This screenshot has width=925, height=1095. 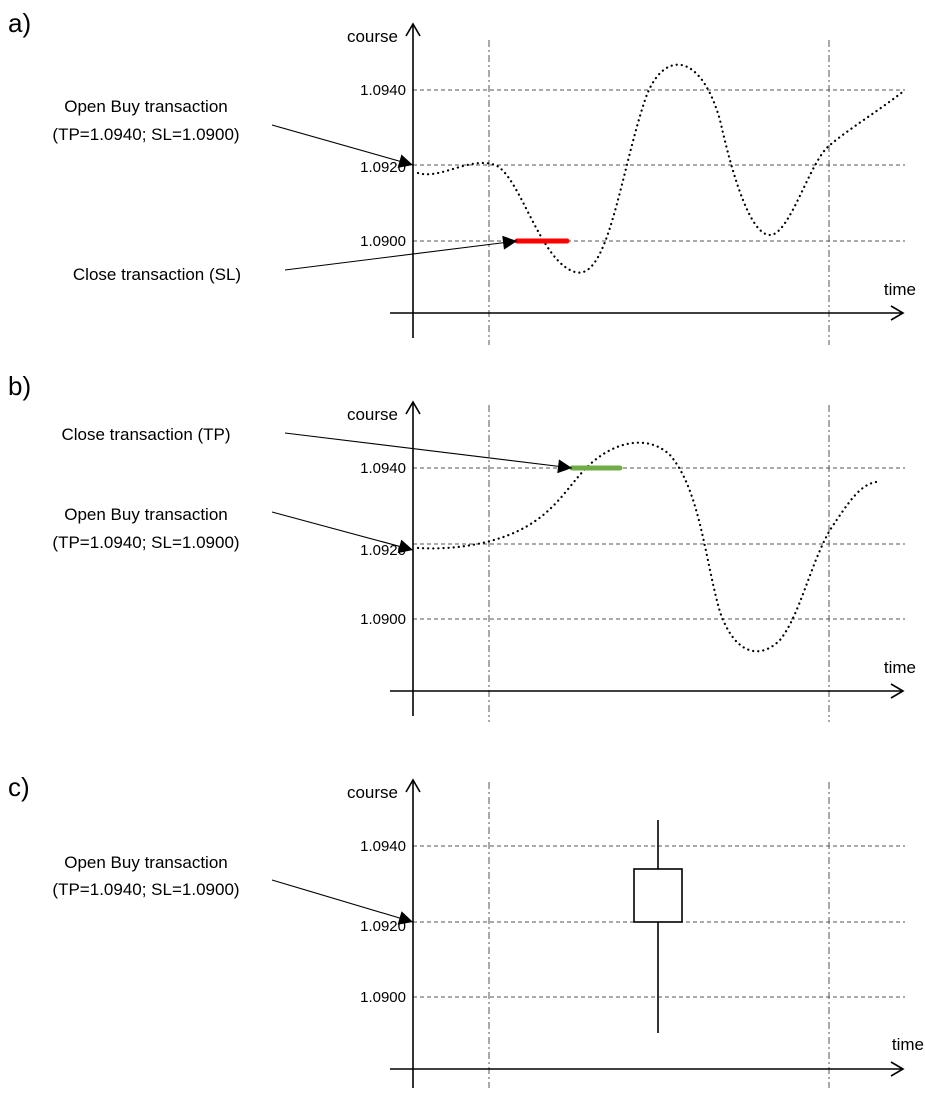 What do you see at coordinates (145, 889) in the screenshot?
I see `open-buy-params-c: (TP=1.0940; SL=1.0900)` at bounding box center [145, 889].